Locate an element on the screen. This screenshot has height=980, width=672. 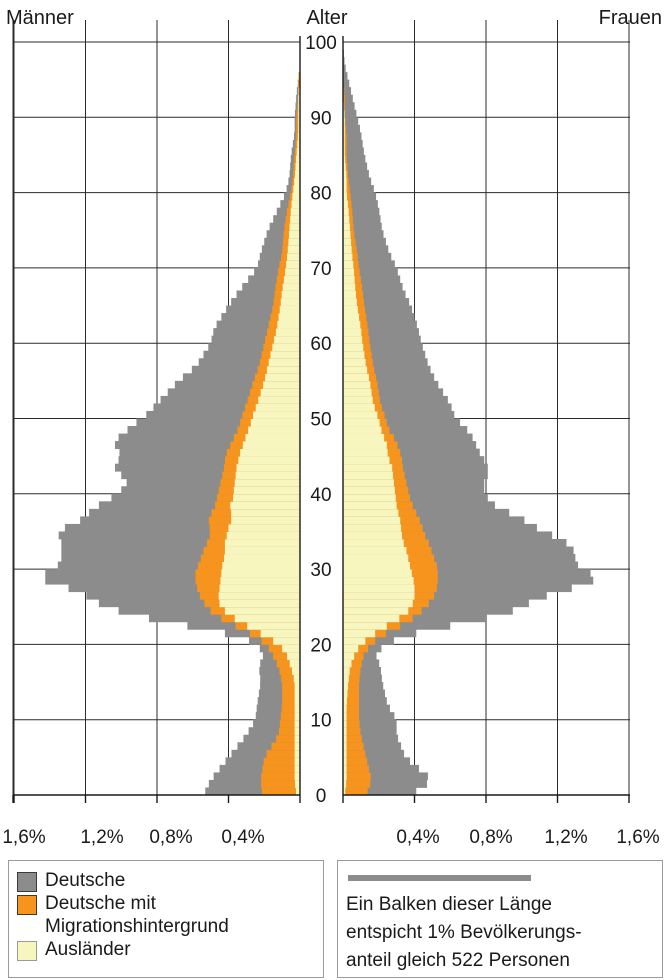
age-tick-label-60: 60 is located at coordinates (320, 344).